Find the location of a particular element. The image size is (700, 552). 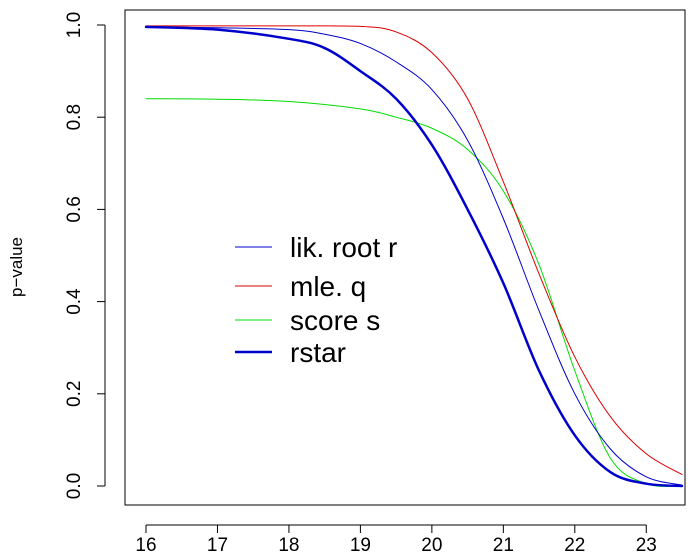

x-tick-label-21: 21 is located at coordinates (503, 543).